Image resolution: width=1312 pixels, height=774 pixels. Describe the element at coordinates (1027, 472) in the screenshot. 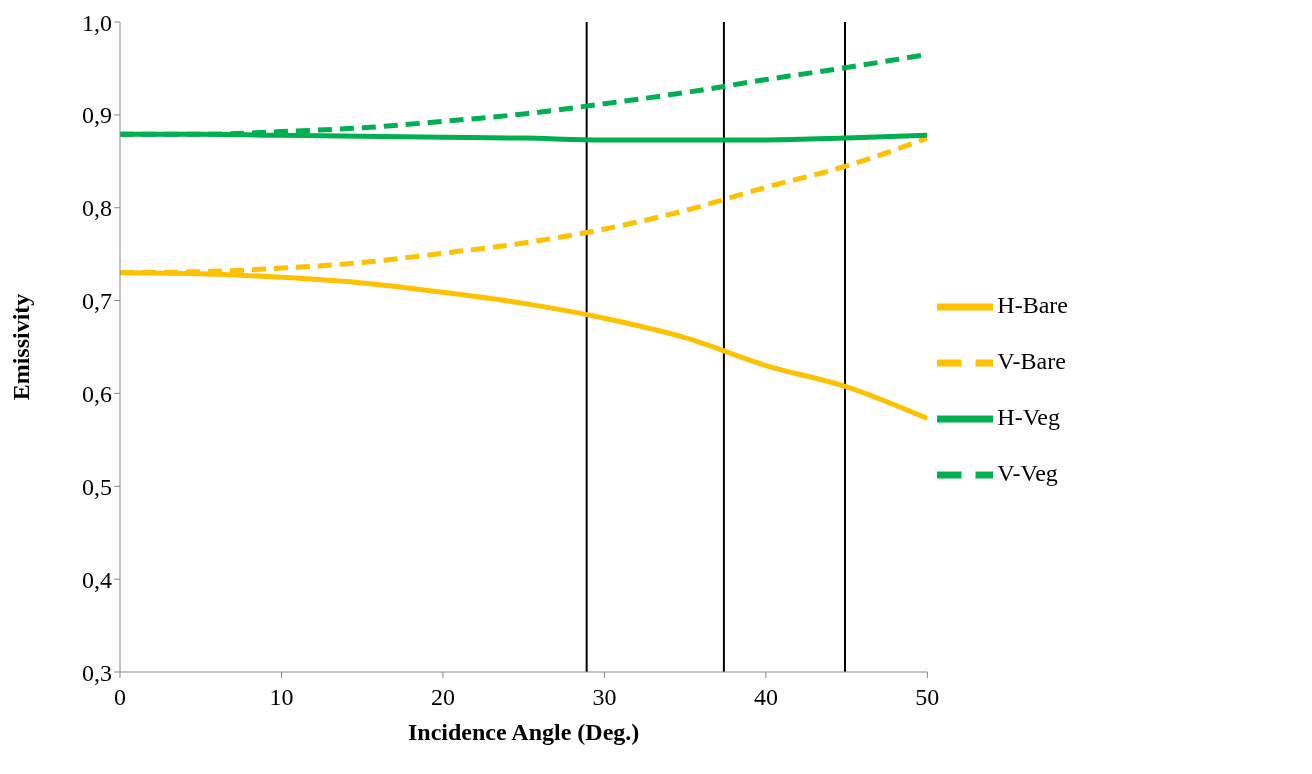

I see `legend-label: V-Veg` at that location.